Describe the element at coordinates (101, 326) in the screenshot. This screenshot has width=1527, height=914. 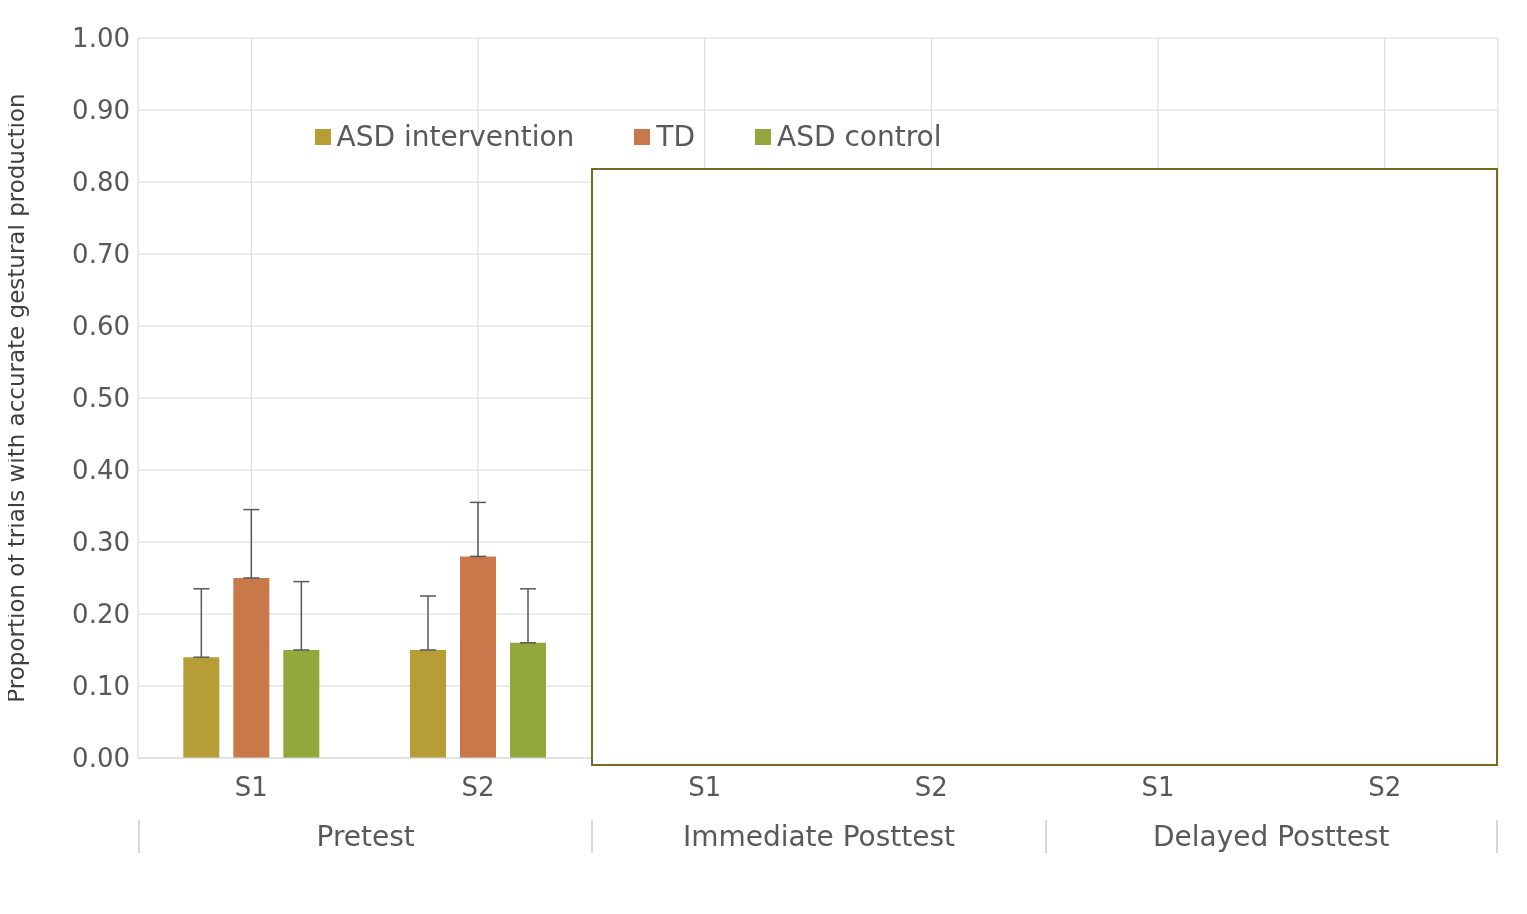
I see `y-tick-label: 0.60` at that location.